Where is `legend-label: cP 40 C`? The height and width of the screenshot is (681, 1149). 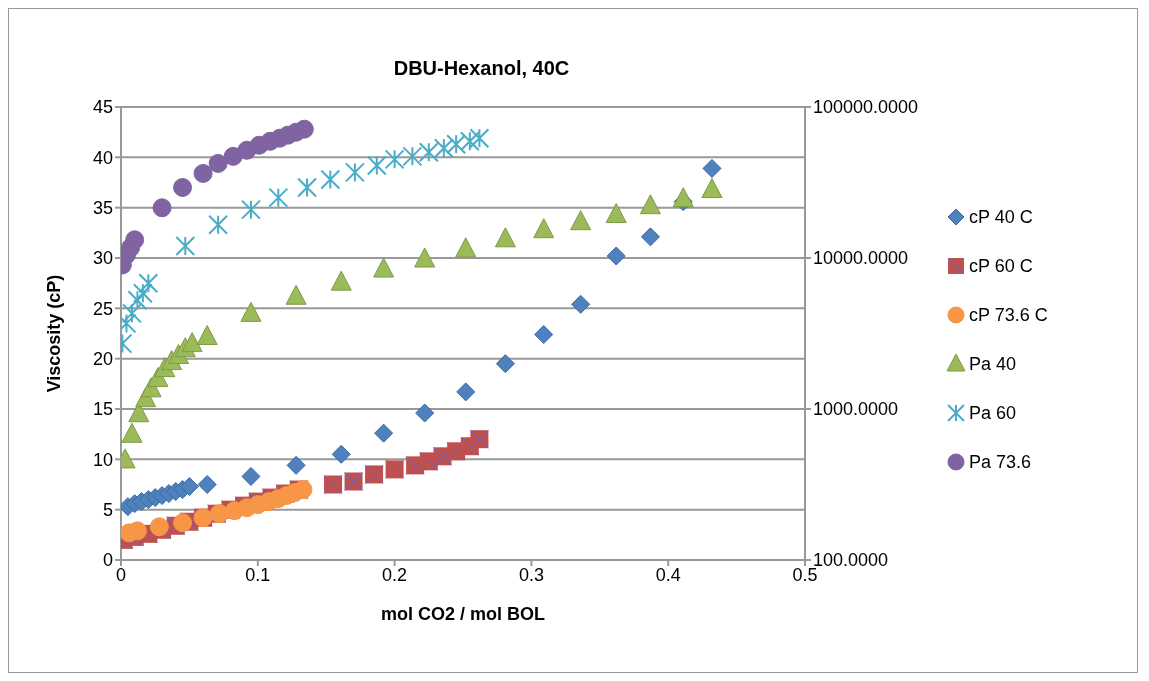
legend-label: cP 40 C is located at coordinates (1001, 217).